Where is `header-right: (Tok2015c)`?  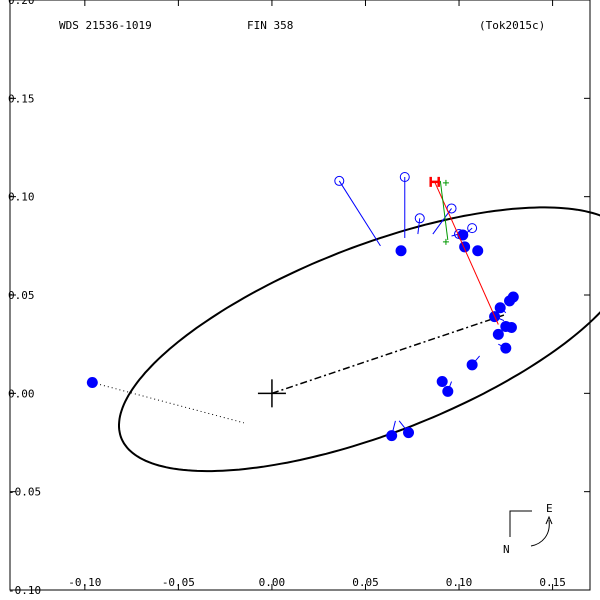
header-right: (Tok2015c) is located at coordinates (512, 25).